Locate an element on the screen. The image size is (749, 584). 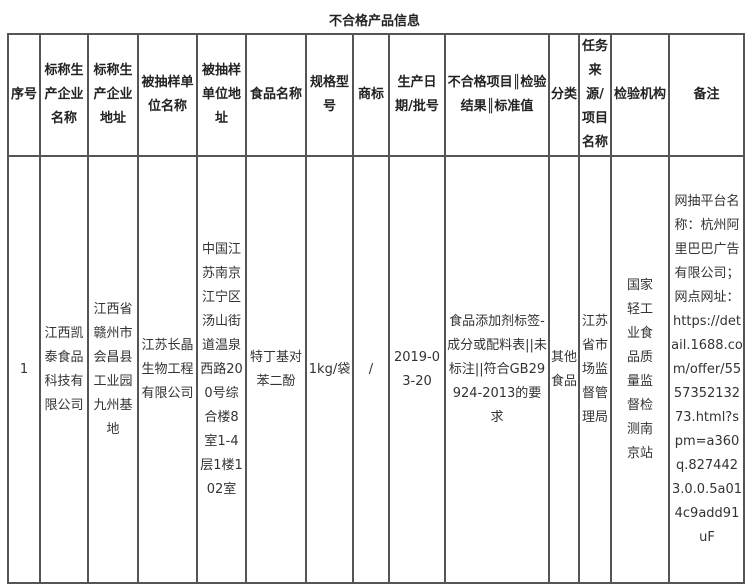
page-title: 不合格产品信息 is located at coordinates (374, 21).